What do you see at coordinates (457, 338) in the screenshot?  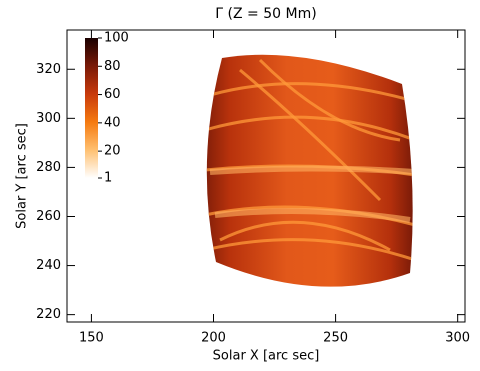 I see `x-tick-label: 300` at bounding box center [457, 338].